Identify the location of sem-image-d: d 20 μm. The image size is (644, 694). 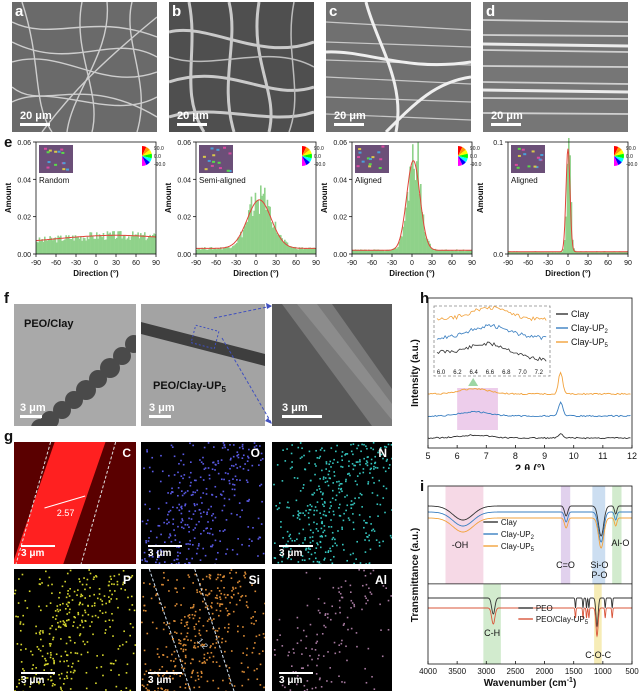
(555, 67).